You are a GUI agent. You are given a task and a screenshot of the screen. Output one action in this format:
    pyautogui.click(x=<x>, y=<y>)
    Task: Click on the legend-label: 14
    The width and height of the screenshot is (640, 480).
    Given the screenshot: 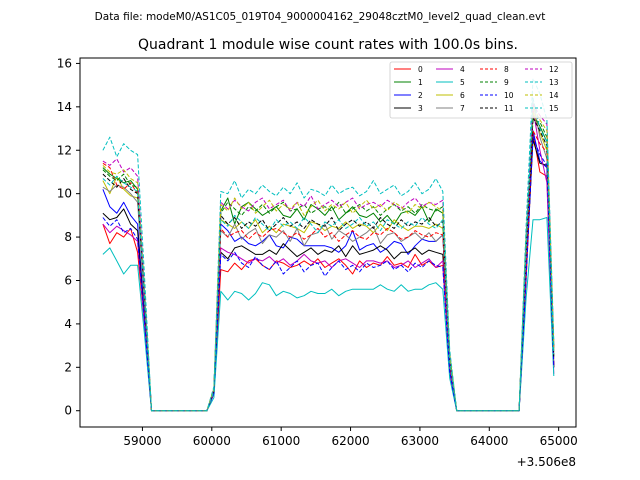 What is the action you would take?
    pyautogui.click(x=554, y=95)
    